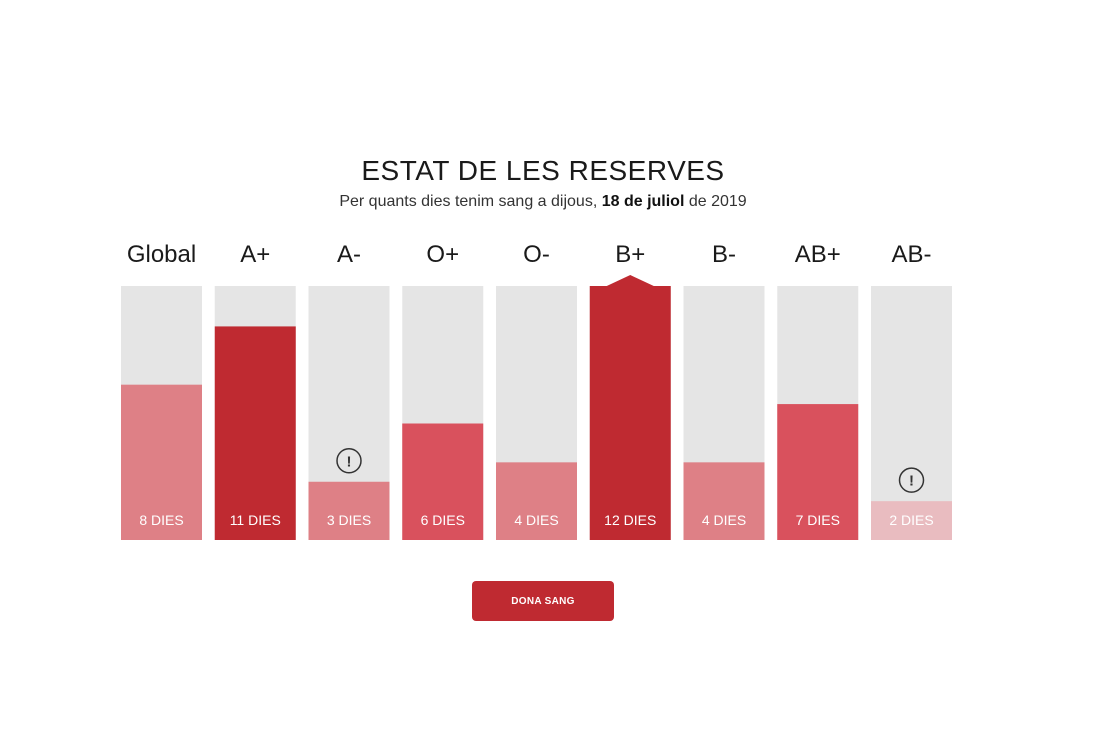  I want to click on donate-blood-button: DONA SANG, so click(543, 601).